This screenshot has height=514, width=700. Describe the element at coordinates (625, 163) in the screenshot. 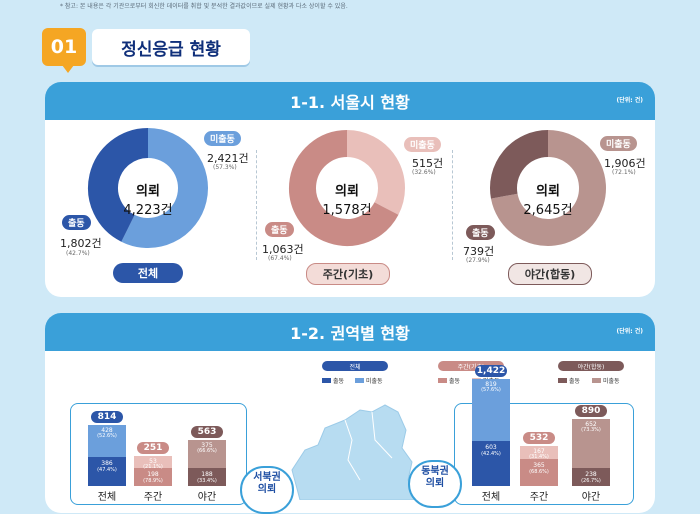

I see `donut3-no-dispatch-value: 1,906건` at that location.